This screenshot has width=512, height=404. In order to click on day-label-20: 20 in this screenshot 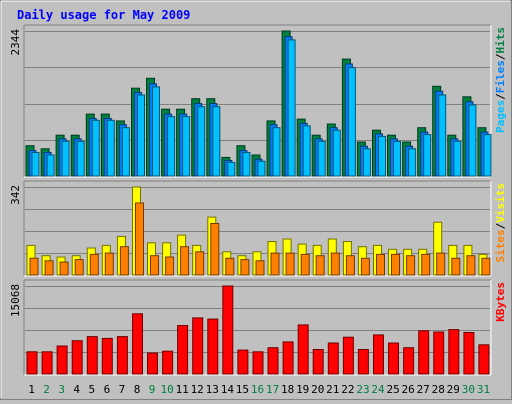, I will do `click(317, 389)`.